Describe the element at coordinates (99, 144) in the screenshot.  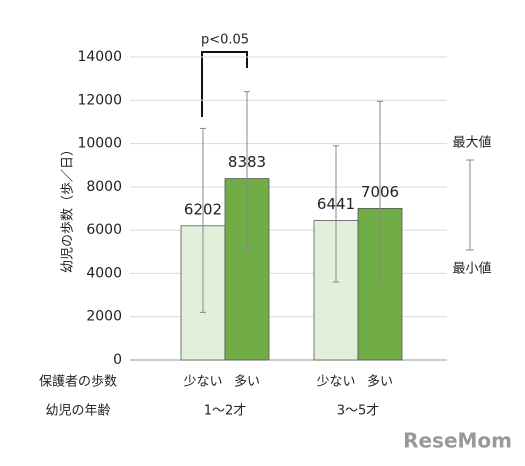
I see `y-tick-label: 10000` at that location.